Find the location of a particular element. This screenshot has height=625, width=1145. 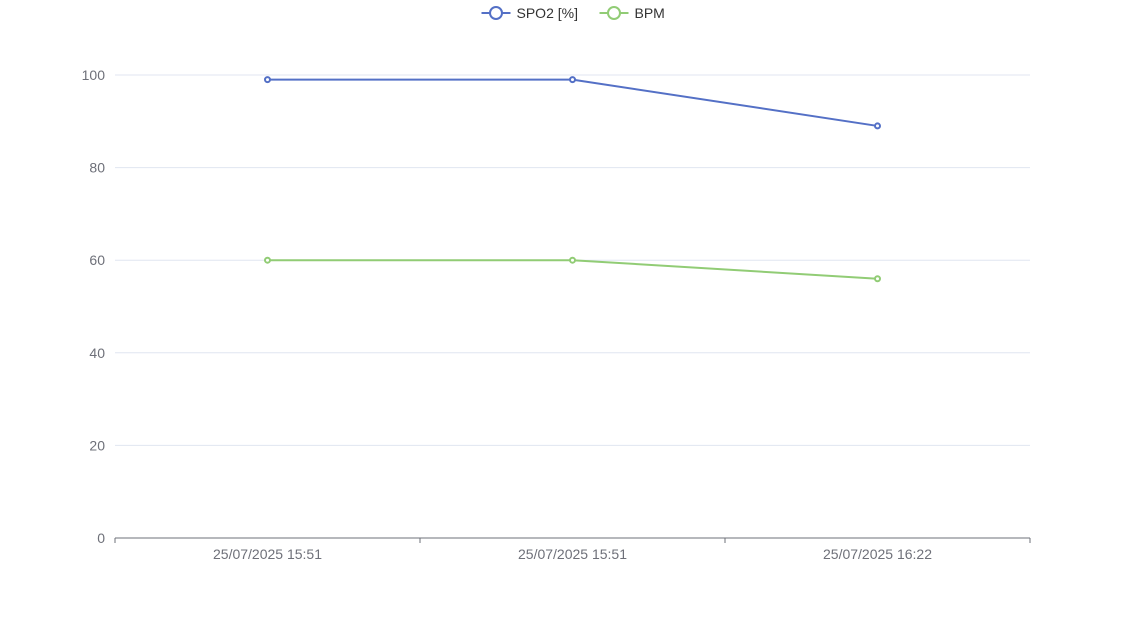

y-axis-labels: 0 20 40 60 80 100 is located at coordinates (94, 306).